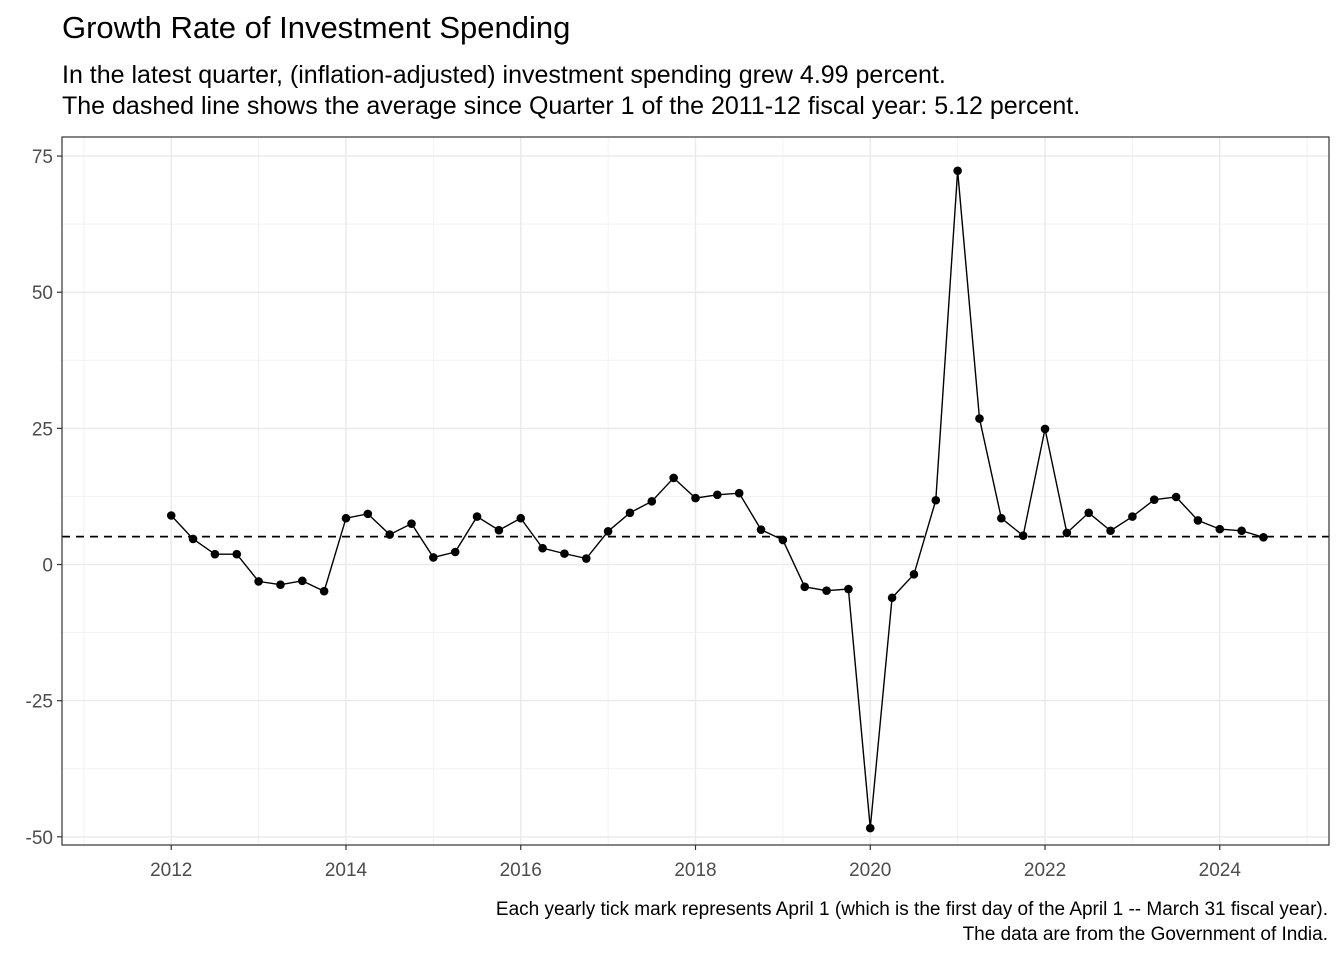 The height and width of the screenshot is (960, 1344). I want to click on x-tick-label: 2020, so click(870, 870).